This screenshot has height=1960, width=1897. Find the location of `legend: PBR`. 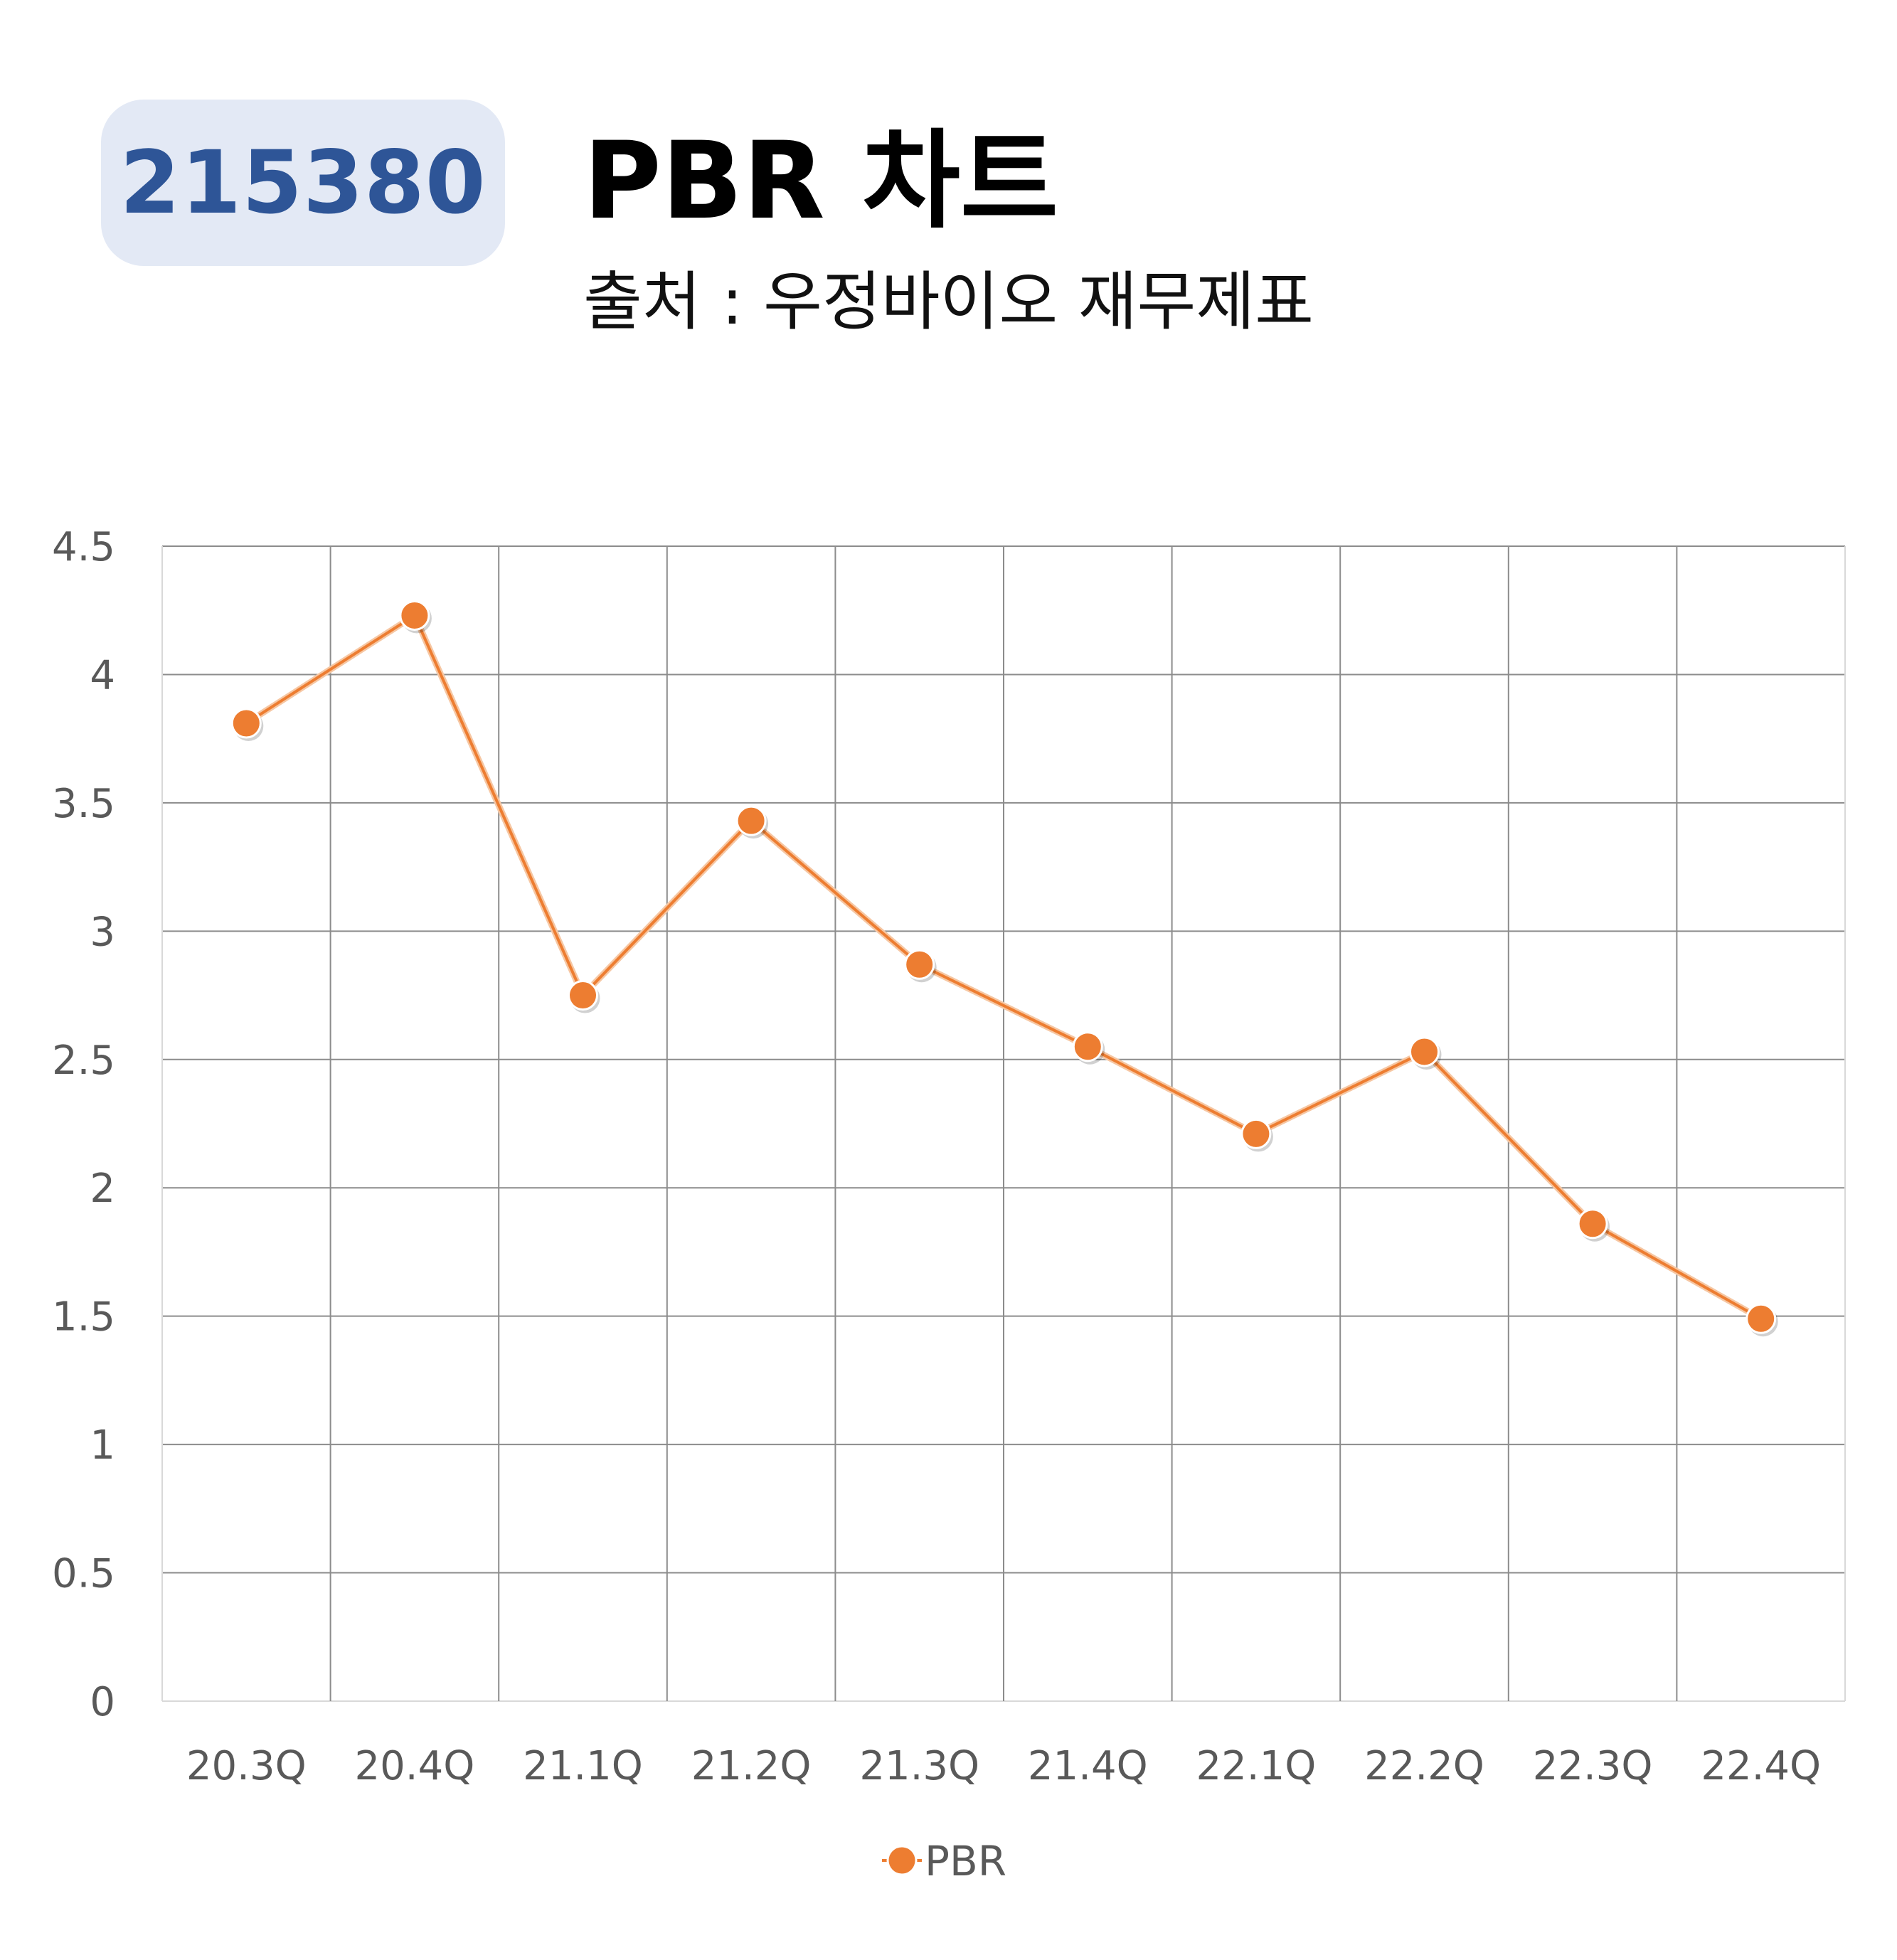

legend: PBR is located at coordinates (944, 1861).